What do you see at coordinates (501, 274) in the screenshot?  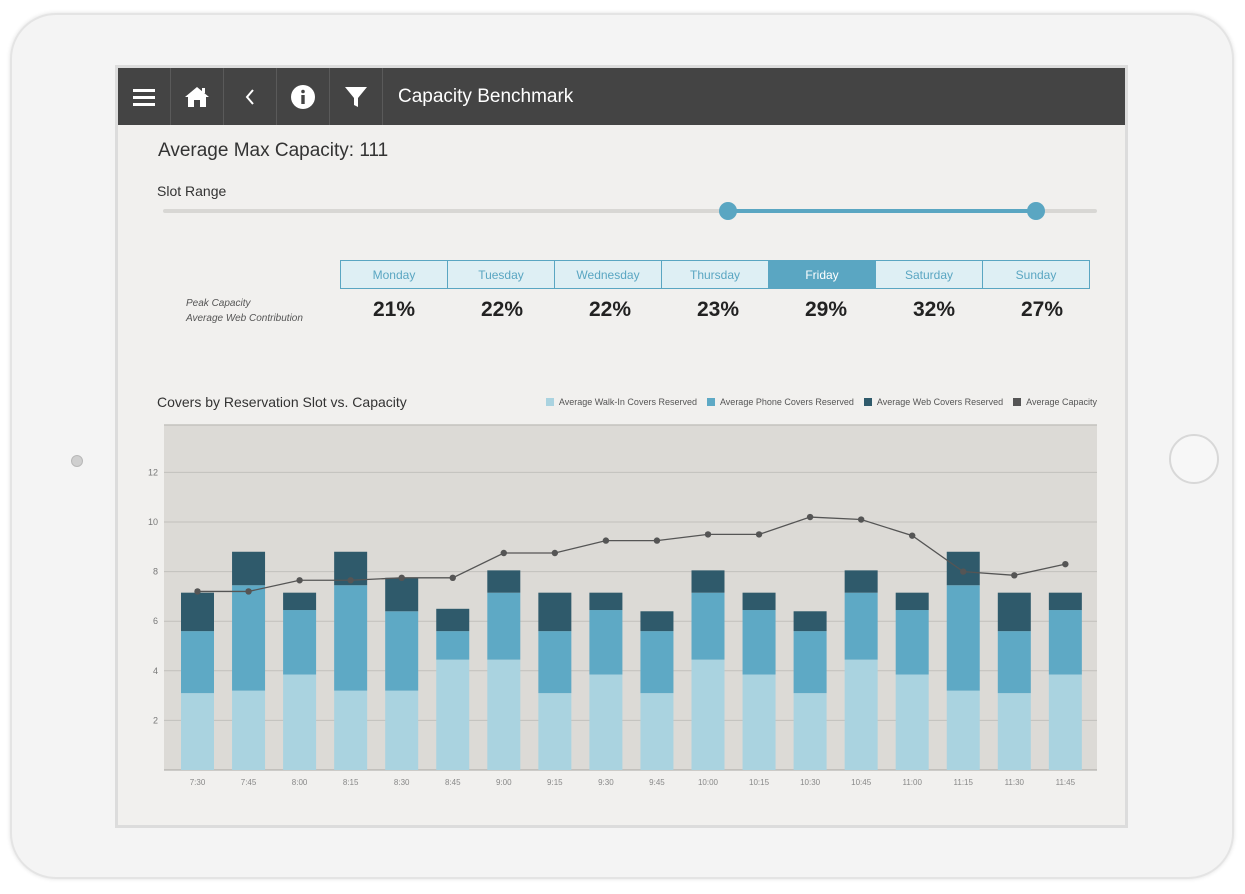 I see `tab-tuesday: Tuesday` at bounding box center [501, 274].